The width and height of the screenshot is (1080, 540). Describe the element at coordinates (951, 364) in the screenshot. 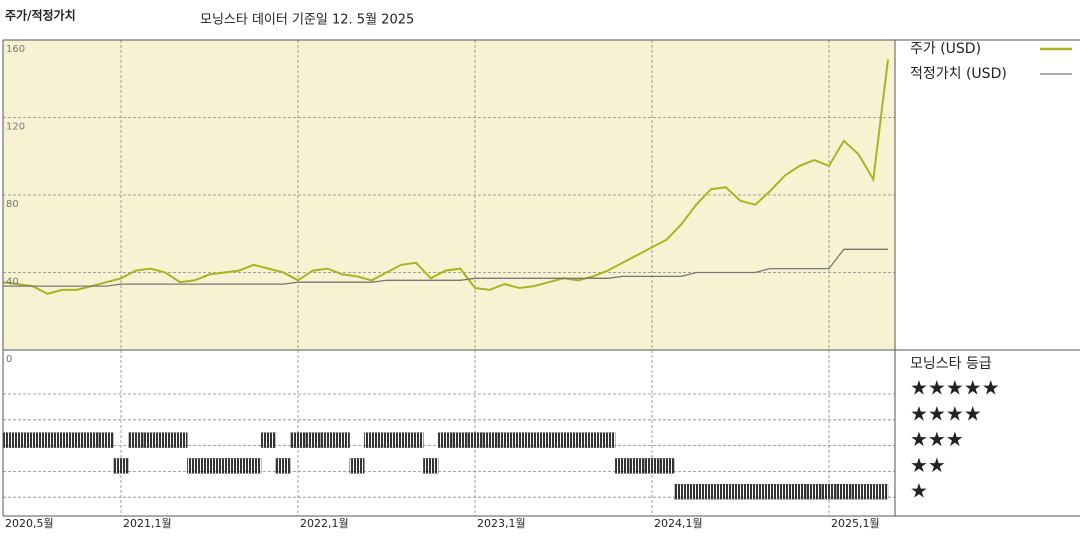

I see `rating-title: 모닝스타 등급` at that location.